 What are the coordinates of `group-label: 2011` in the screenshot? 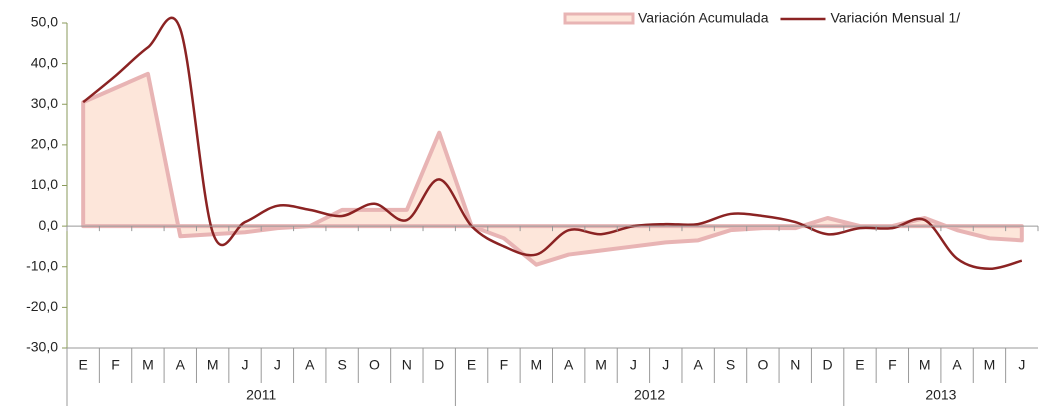 It's located at (261, 395).